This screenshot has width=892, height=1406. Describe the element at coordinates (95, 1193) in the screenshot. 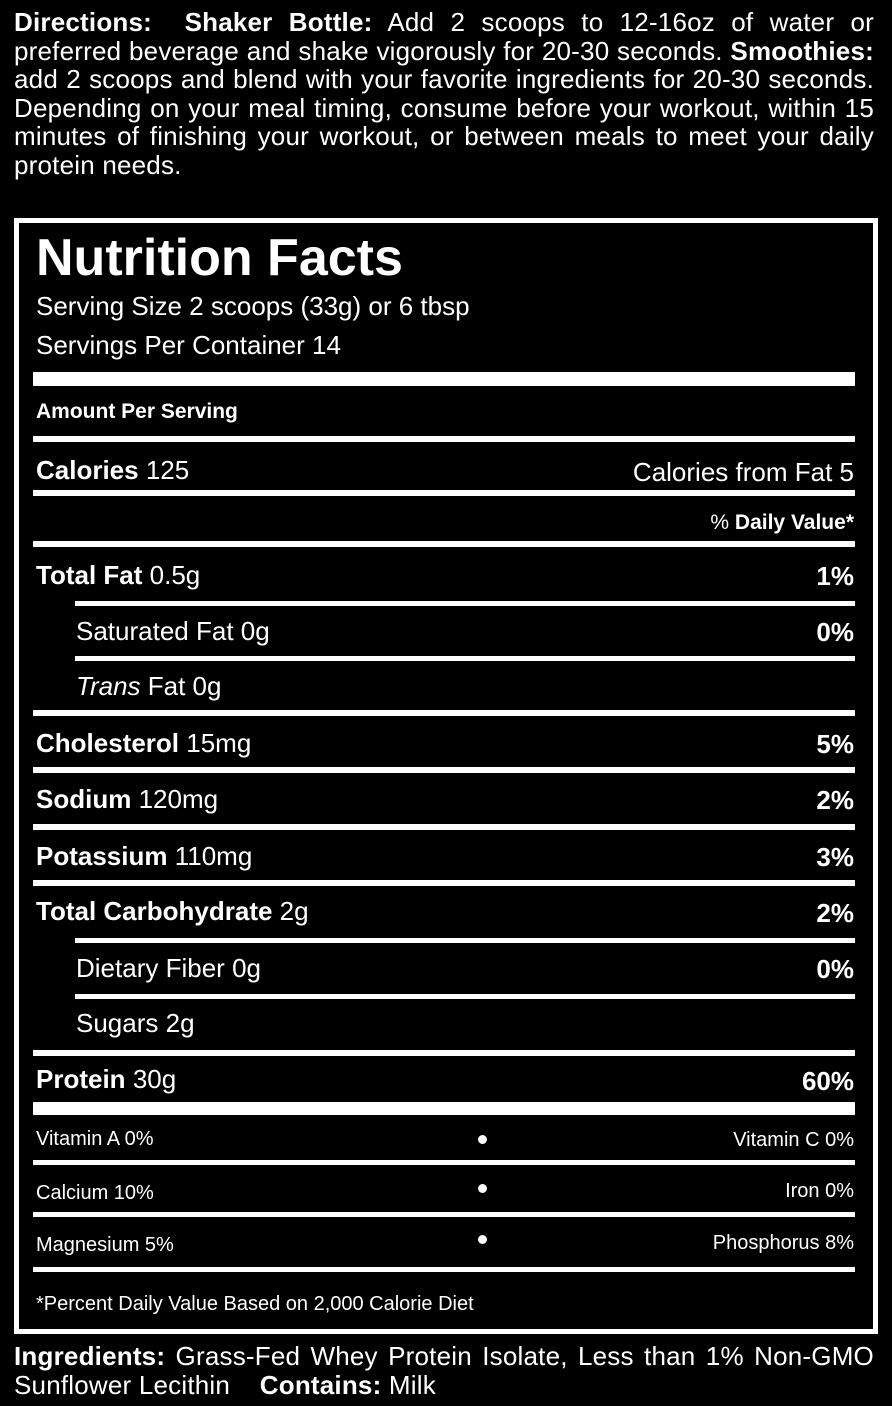

I see `vitamin-left: Calcium 10%` at that location.